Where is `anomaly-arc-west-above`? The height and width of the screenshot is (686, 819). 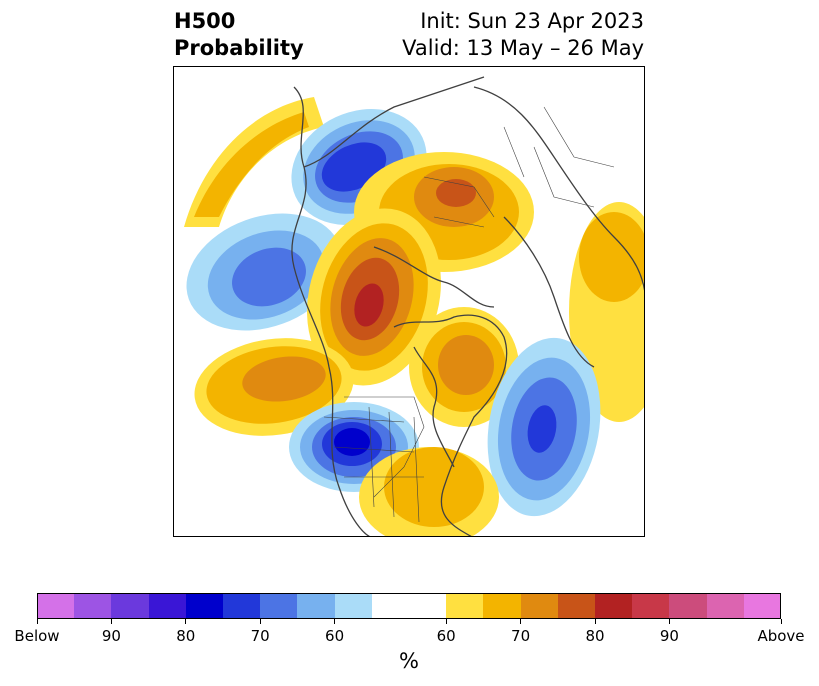
anomaly-arc-west-above is located at coordinates (254, 162).